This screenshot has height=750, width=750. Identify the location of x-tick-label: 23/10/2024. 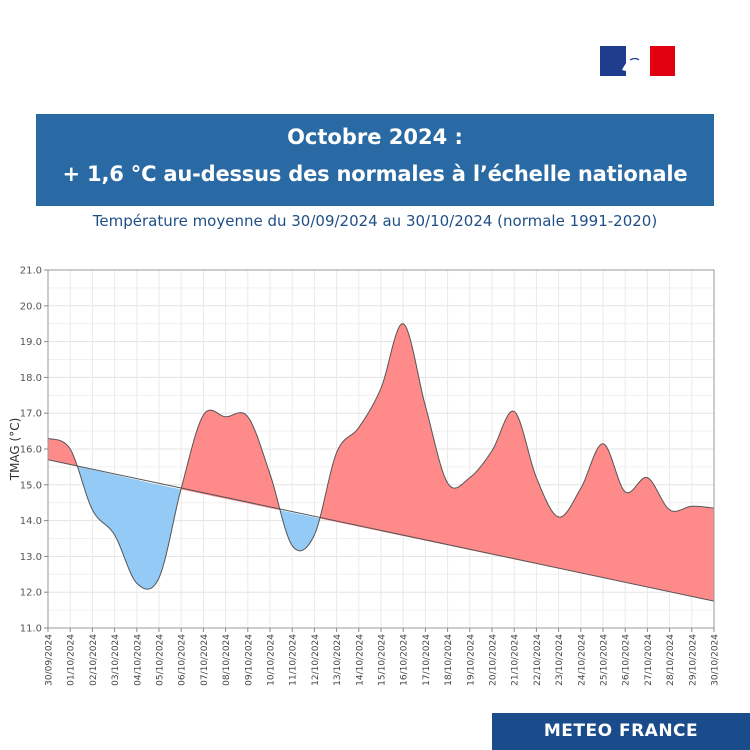
(560, 660).